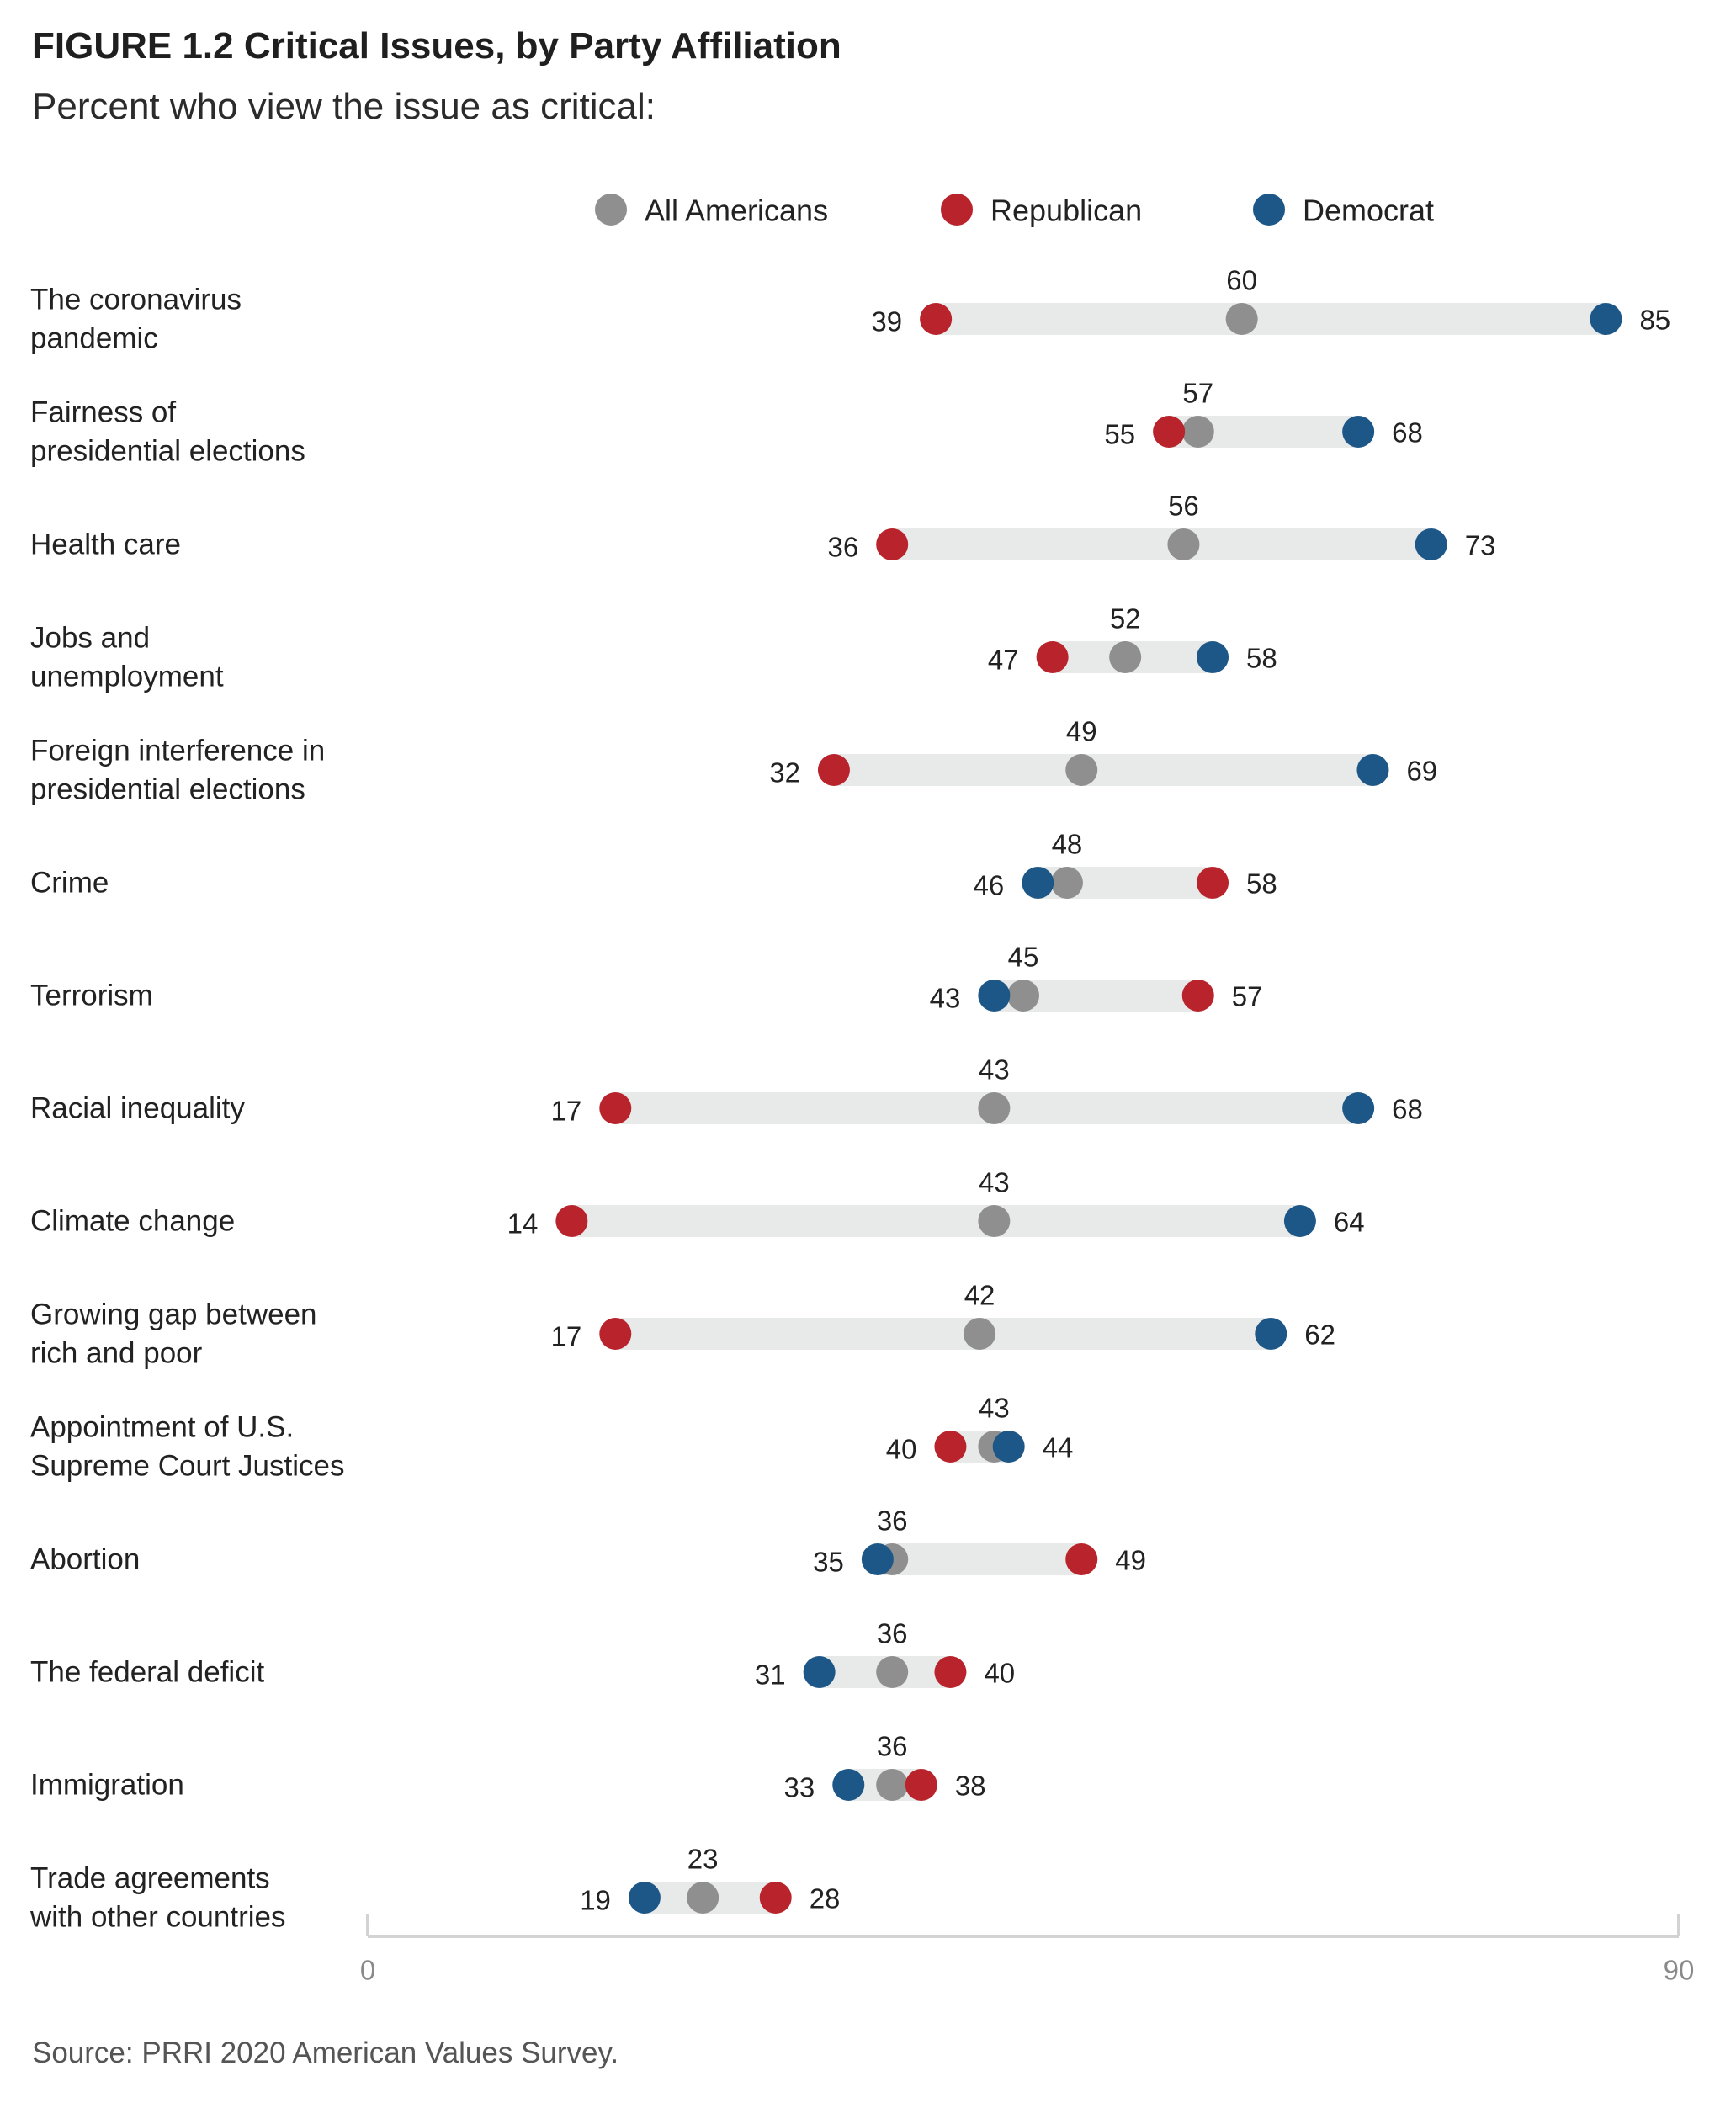 The height and width of the screenshot is (2108, 1736). Describe the element at coordinates (132, 1221) in the screenshot. I see `category-label: Climate change` at that location.